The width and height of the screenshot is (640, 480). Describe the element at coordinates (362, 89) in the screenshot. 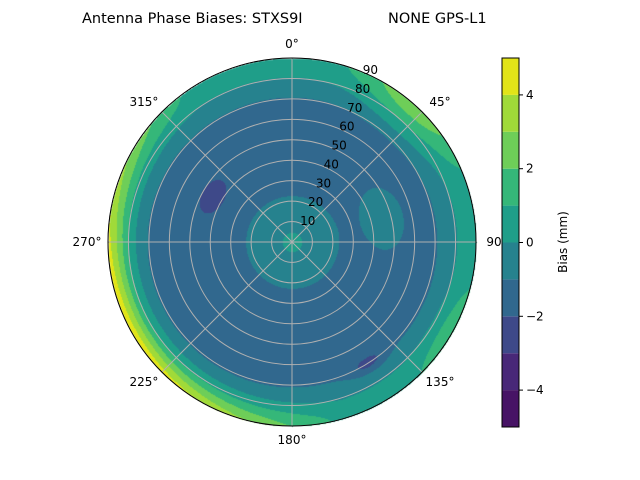

I see `radial-tick-label: 80` at that location.